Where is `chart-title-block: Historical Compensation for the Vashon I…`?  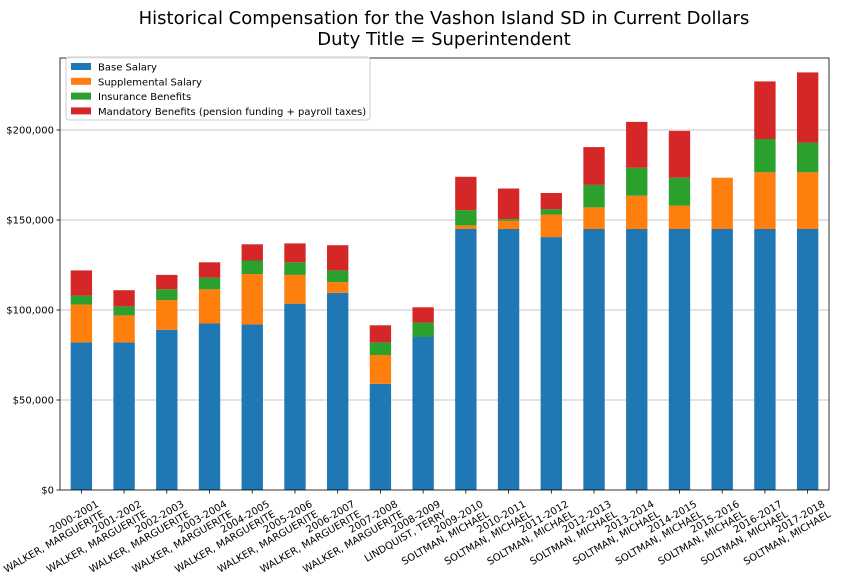 chart-title-block: Historical Compensation for the Vashon I… is located at coordinates (444, 29).